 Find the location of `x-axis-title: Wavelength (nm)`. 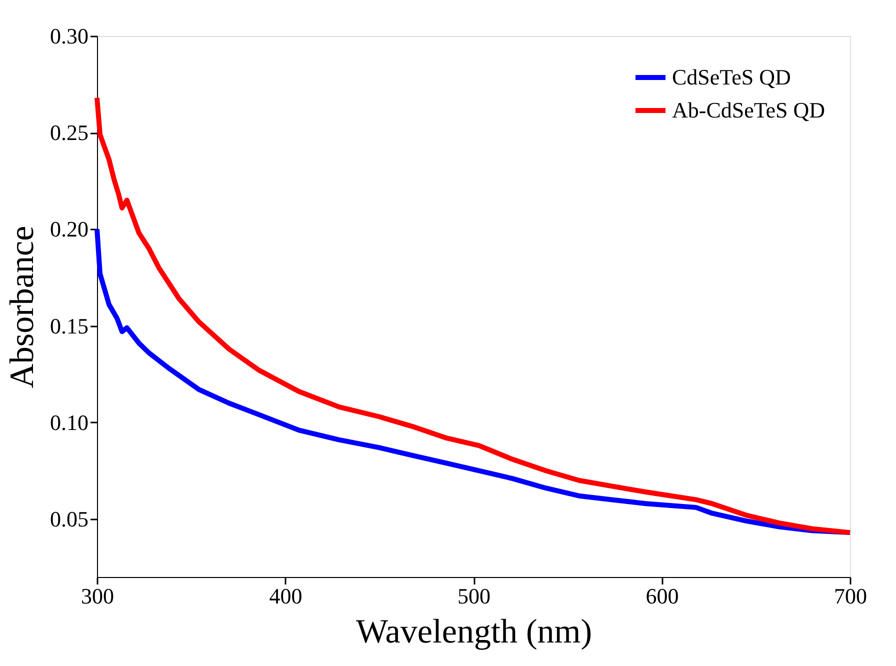

x-axis-title: Wavelength (nm) is located at coordinates (474, 632).